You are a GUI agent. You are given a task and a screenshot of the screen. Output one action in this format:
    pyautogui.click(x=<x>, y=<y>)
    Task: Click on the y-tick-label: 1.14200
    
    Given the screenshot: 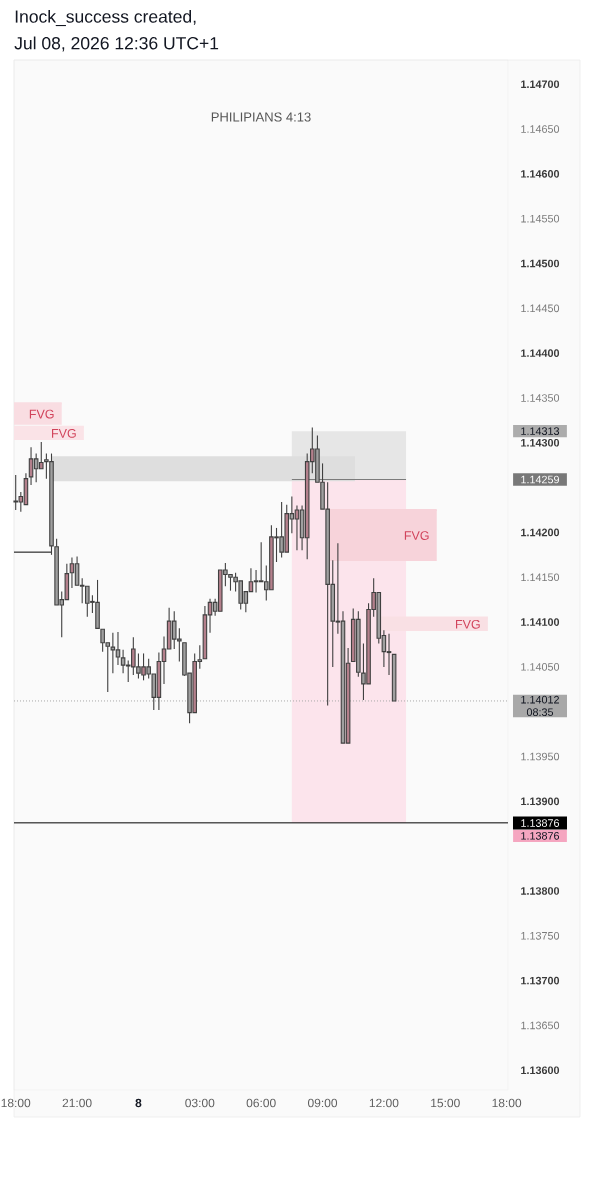 What is the action you would take?
    pyautogui.click(x=540, y=532)
    